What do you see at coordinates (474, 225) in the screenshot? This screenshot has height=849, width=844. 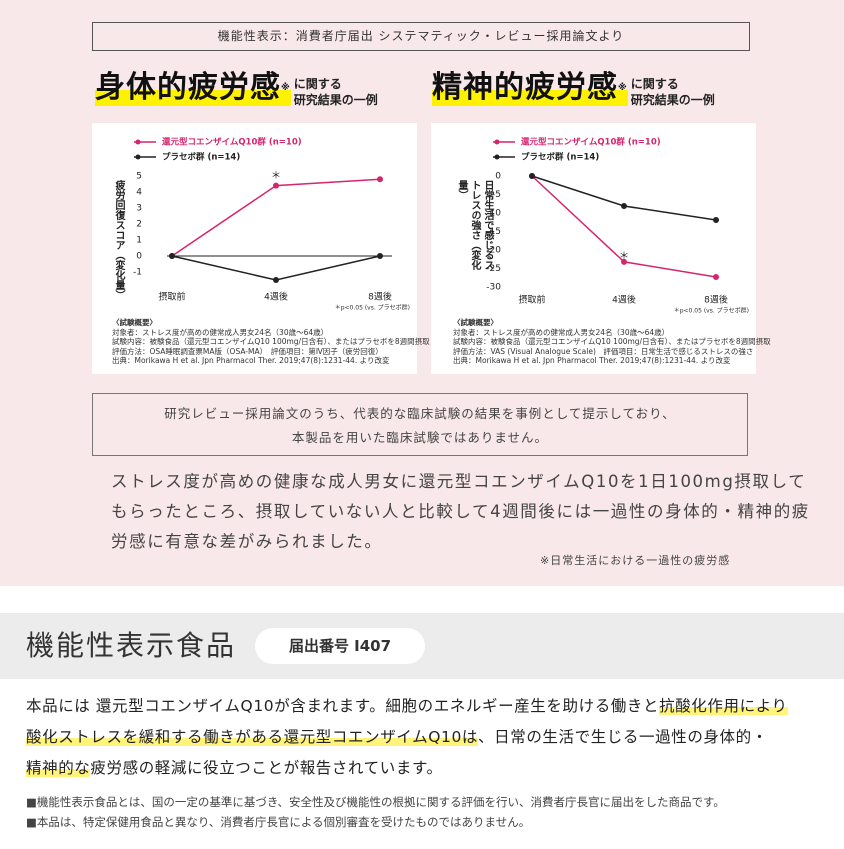 I see `y-axis-label: 日常生活で感じるストレスの強さ（変化量）` at bounding box center [474, 225].